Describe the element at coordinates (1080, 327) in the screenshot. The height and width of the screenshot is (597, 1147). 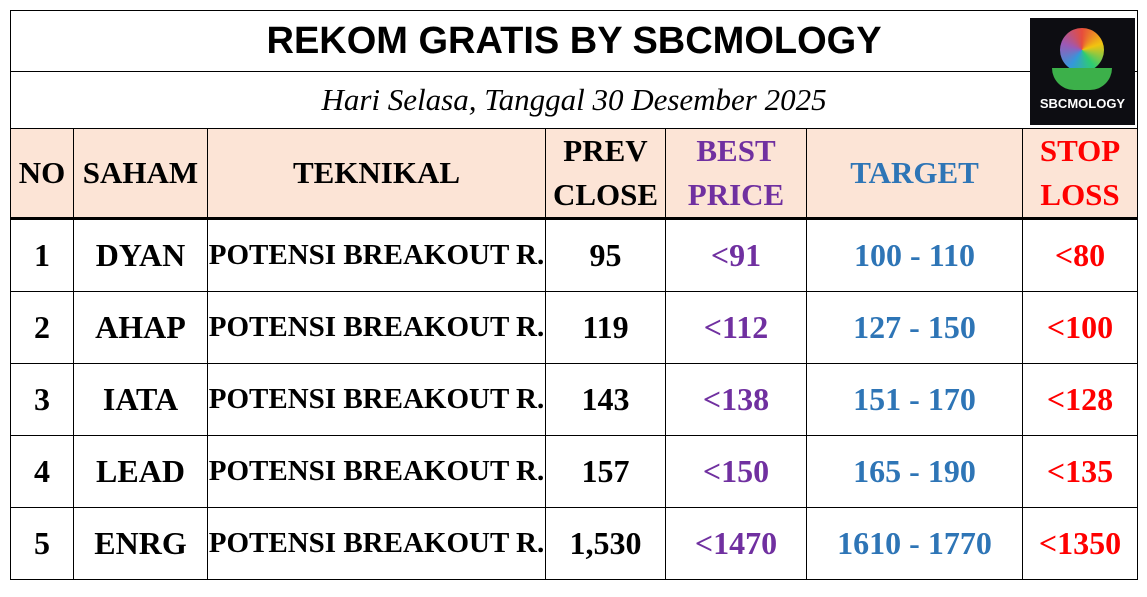
I see `cell: <100` at that location.